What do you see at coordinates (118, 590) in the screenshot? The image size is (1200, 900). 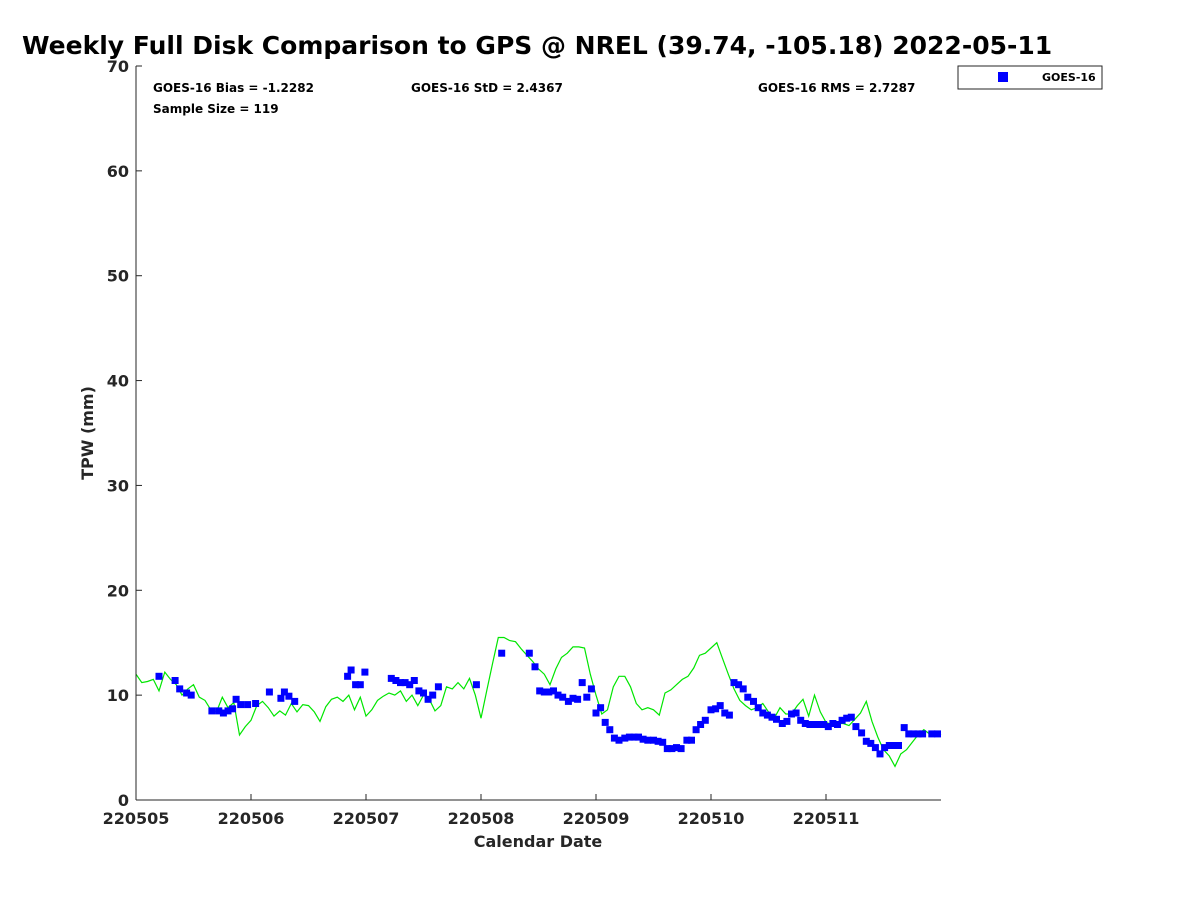 I see `y-tick-label: 20` at bounding box center [118, 590].